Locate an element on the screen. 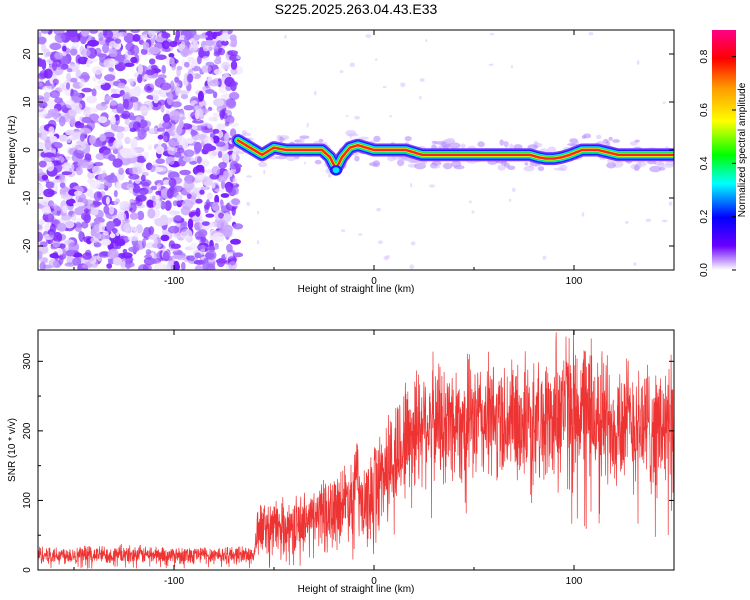 The height and width of the screenshot is (600, 750). colorbar-tick-label: 0.0 is located at coordinates (704, 270).